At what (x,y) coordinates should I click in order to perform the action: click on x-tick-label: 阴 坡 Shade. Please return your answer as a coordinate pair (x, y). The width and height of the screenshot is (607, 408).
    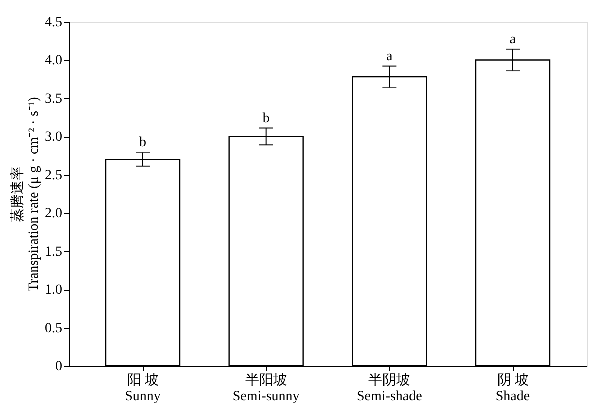
    Looking at the image, I should click on (513, 388).